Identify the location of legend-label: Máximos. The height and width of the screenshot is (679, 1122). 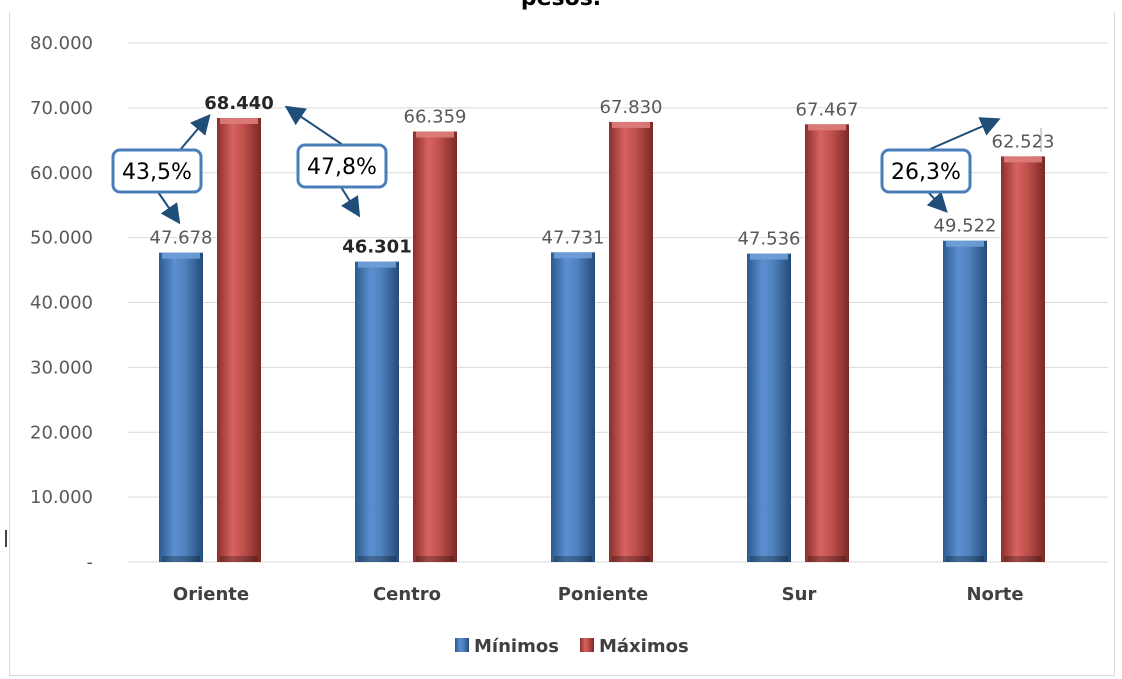
(644, 646).